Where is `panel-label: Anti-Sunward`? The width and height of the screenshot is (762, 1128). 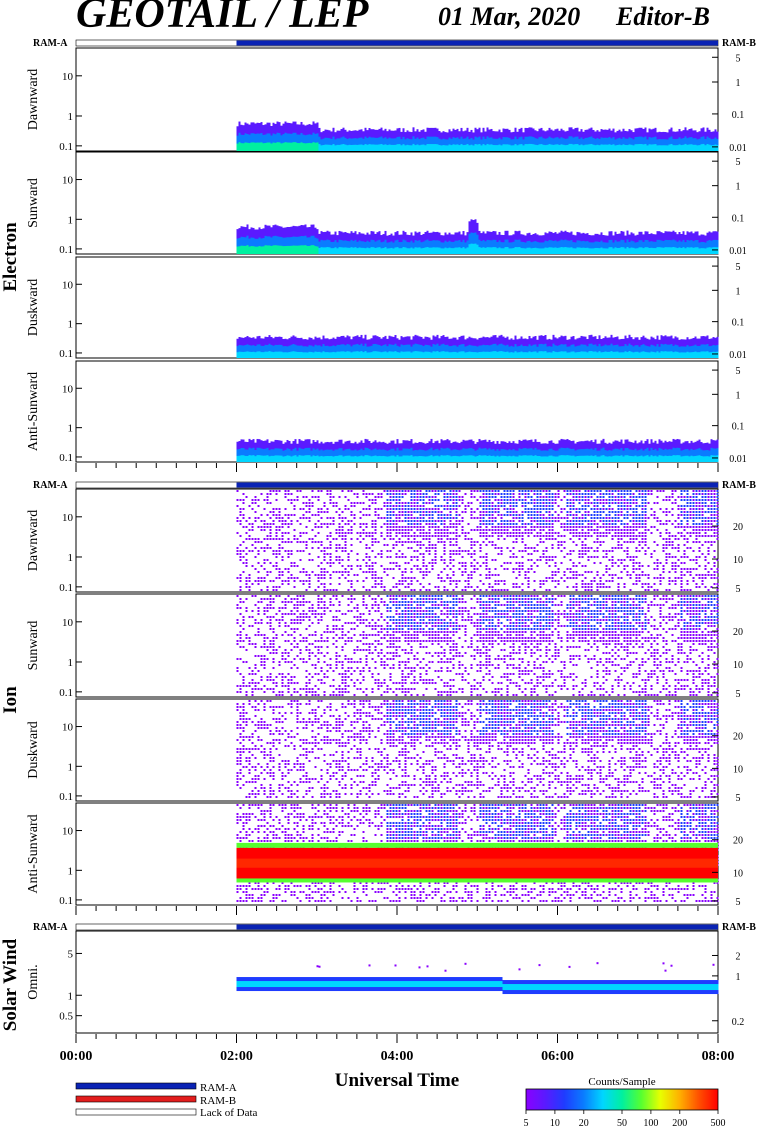
panel-label: Anti-Sunward is located at coordinates (33, 411).